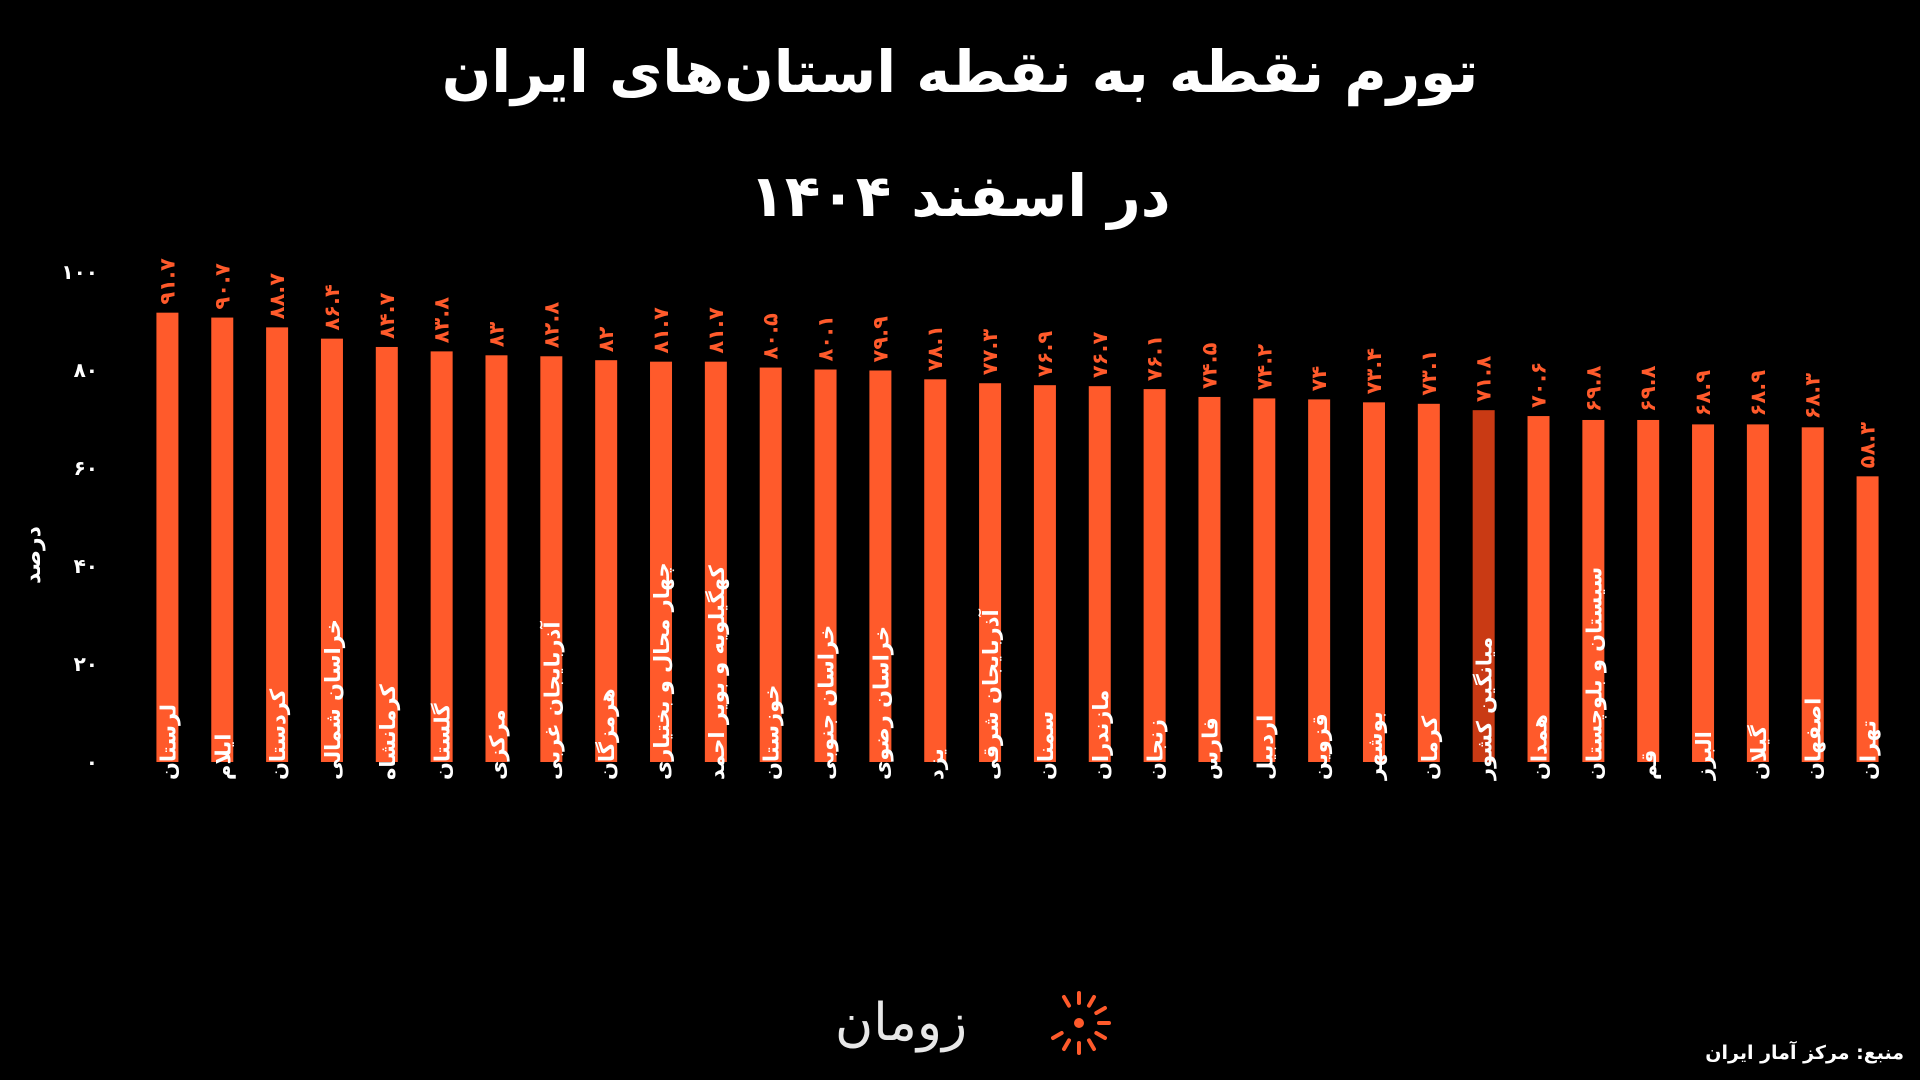 The image size is (1920, 1080). Describe the element at coordinates (662, 671) in the screenshot. I see `category-label: چهار محال و بختیاری` at that location.